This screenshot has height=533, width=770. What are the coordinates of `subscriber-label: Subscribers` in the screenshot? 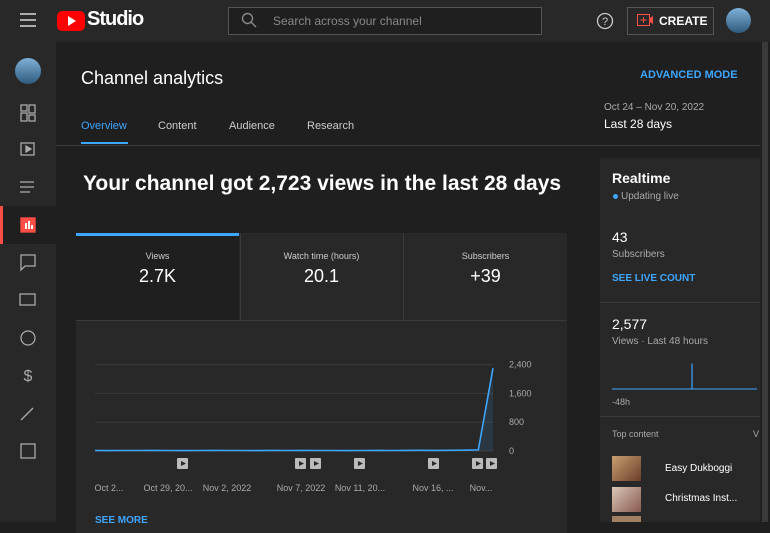 It's located at (638, 254).